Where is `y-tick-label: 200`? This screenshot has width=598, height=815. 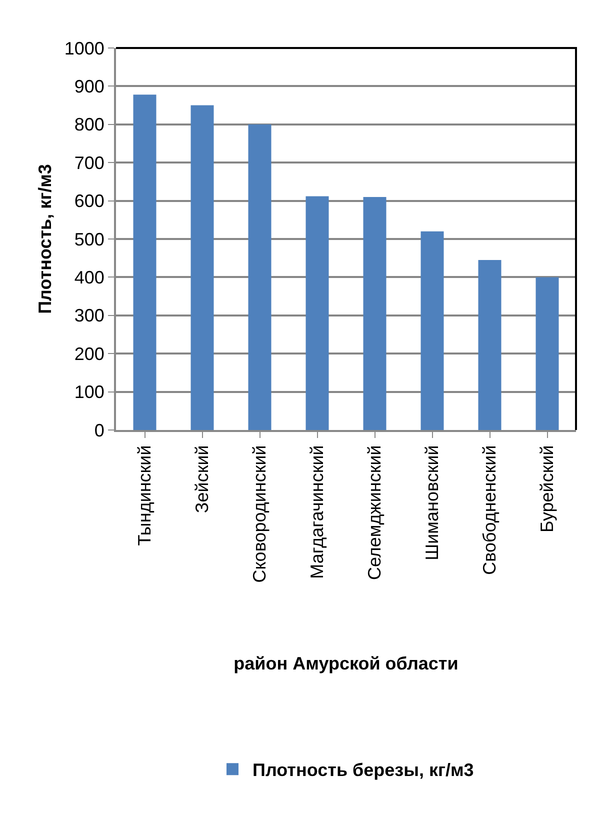 y-tick-label: 200 is located at coordinates (89, 354).